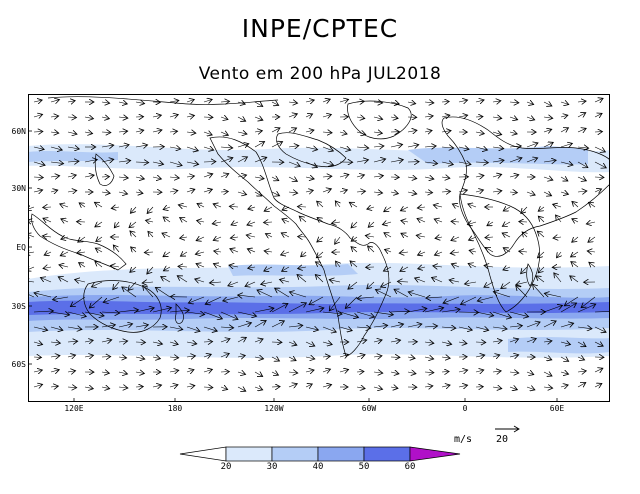  What do you see at coordinates (410, 467) in the screenshot?
I see `scale-tick-60: 60` at bounding box center [410, 467].